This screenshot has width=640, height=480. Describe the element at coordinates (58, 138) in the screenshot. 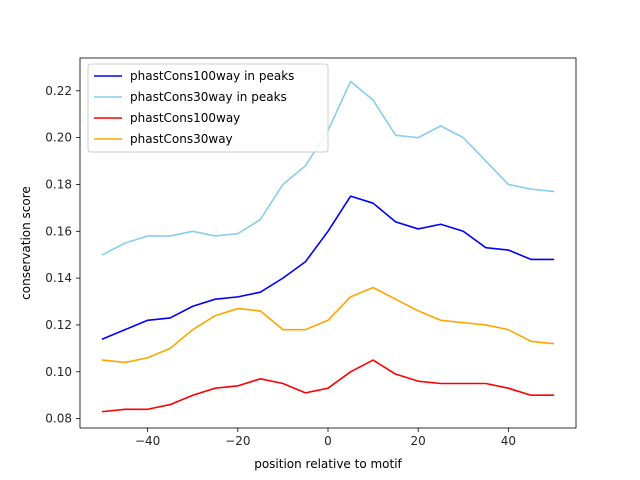

I see `y-tick-label: 0.20` at that location.